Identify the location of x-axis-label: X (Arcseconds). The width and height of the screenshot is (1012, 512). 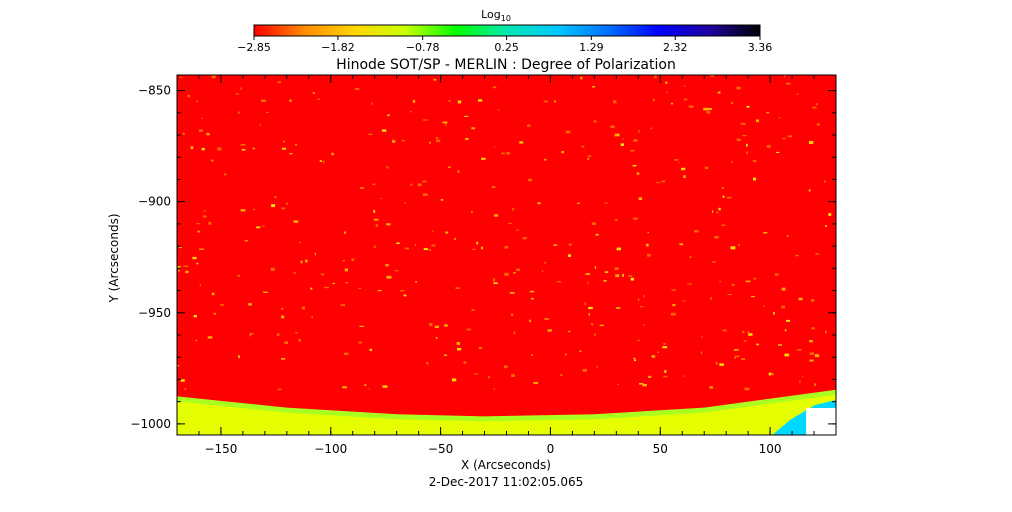
(506, 465).